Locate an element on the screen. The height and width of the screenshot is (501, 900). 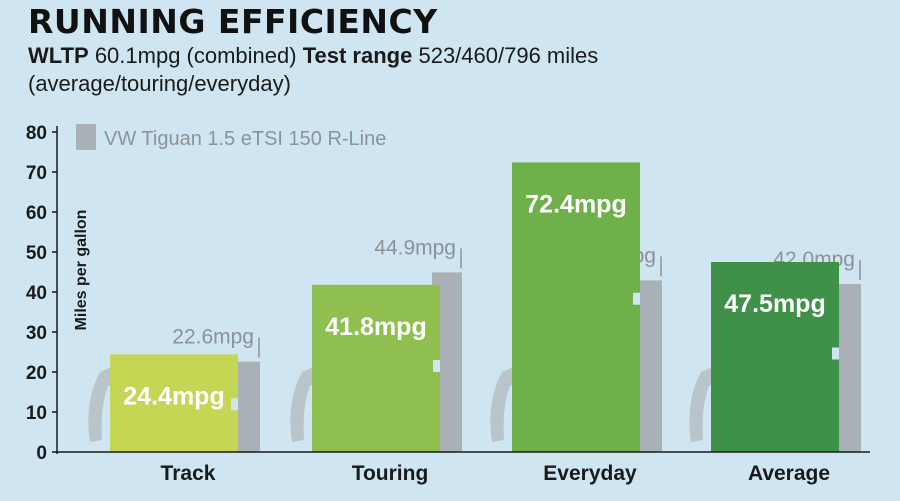
y-tick-label: 70 is located at coordinates (36, 173).